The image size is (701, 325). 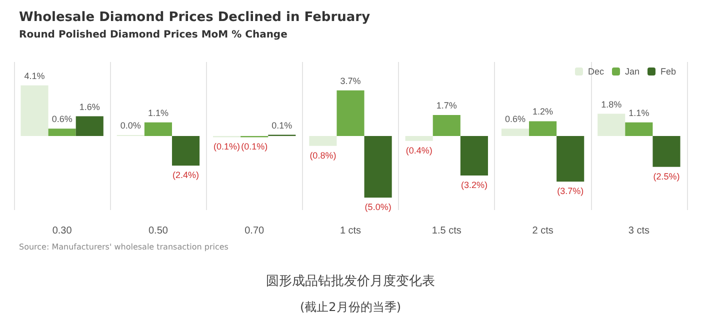 What do you see at coordinates (130, 125) in the screenshot?
I see `data-label: 0.0%` at bounding box center [130, 125].